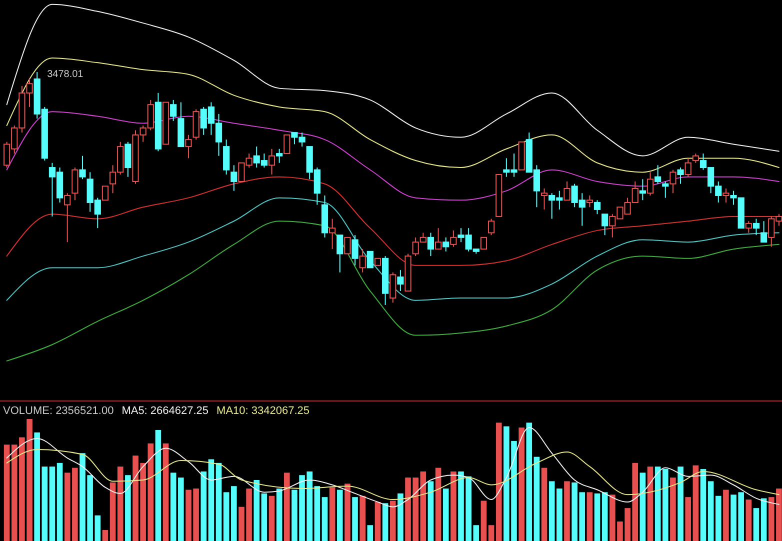 The image size is (782, 541). What do you see at coordinates (165, 411) in the screenshot?
I see `text: MA5: 2664627.25` at bounding box center [165, 411].